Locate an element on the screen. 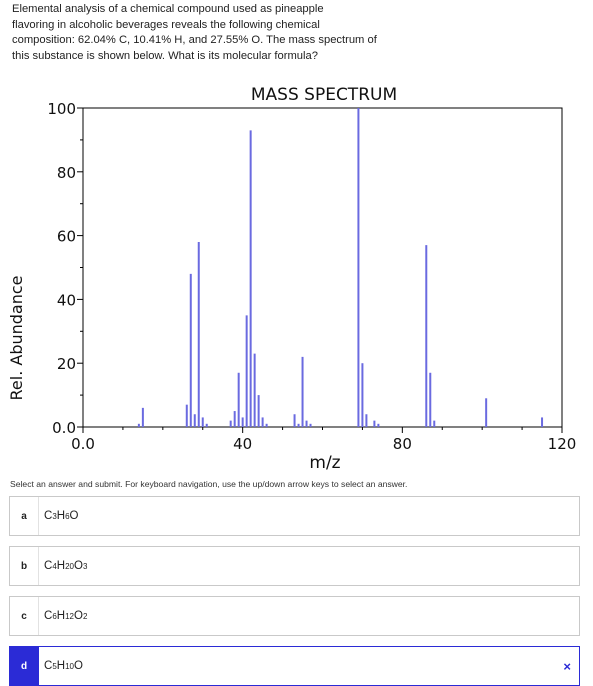  answer-formula: C 5 H 10 O is located at coordinates (63, 666).